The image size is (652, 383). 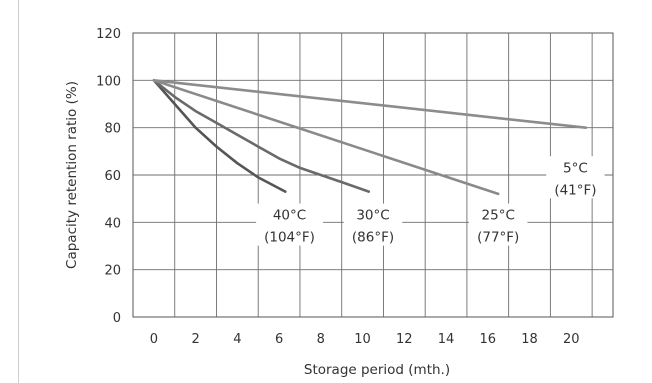 What do you see at coordinates (117, 318) in the screenshot?
I see `y-tick-label: 0` at bounding box center [117, 318].